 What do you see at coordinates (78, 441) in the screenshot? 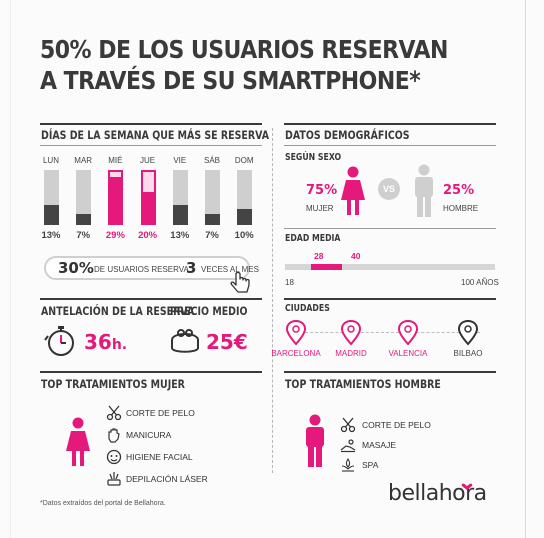
I see `female-icon` at bounding box center [78, 441].